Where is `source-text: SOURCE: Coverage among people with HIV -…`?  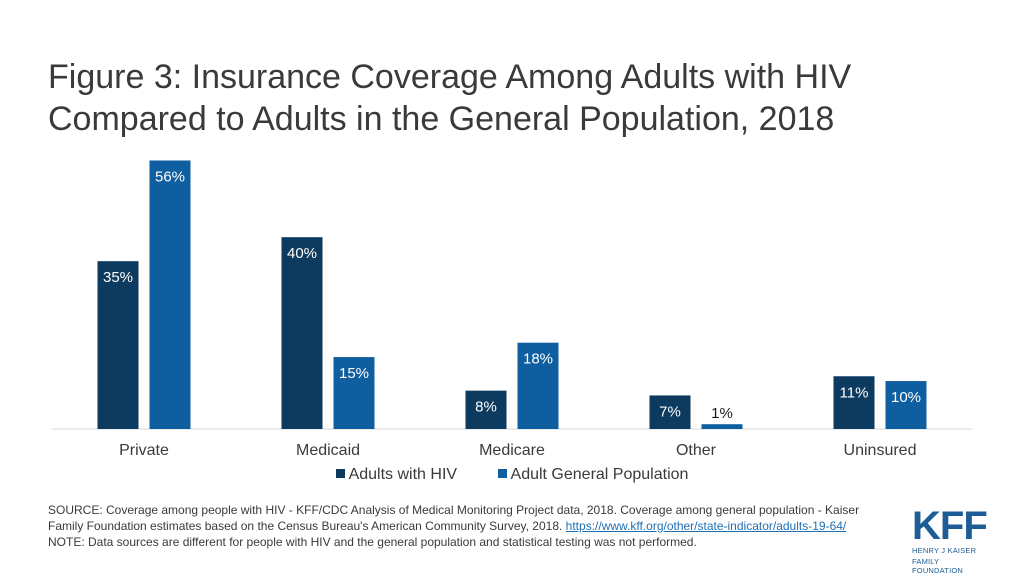 source-text: SOURCE: Coverage among people with HIV -… is located at coordinates (454, 518).